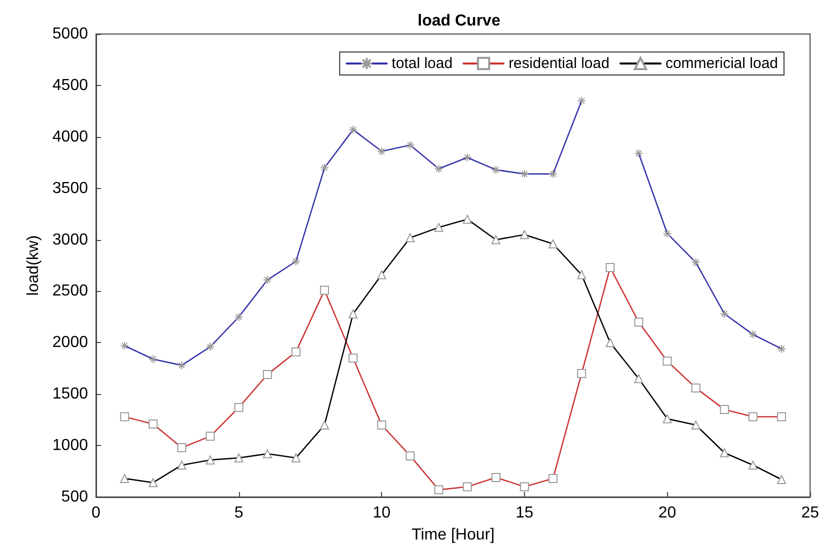  What do you see at coordinates (70, 445) in the screenshot?
I see `y-tick-label: 1000` at bounding box center [70, 445].